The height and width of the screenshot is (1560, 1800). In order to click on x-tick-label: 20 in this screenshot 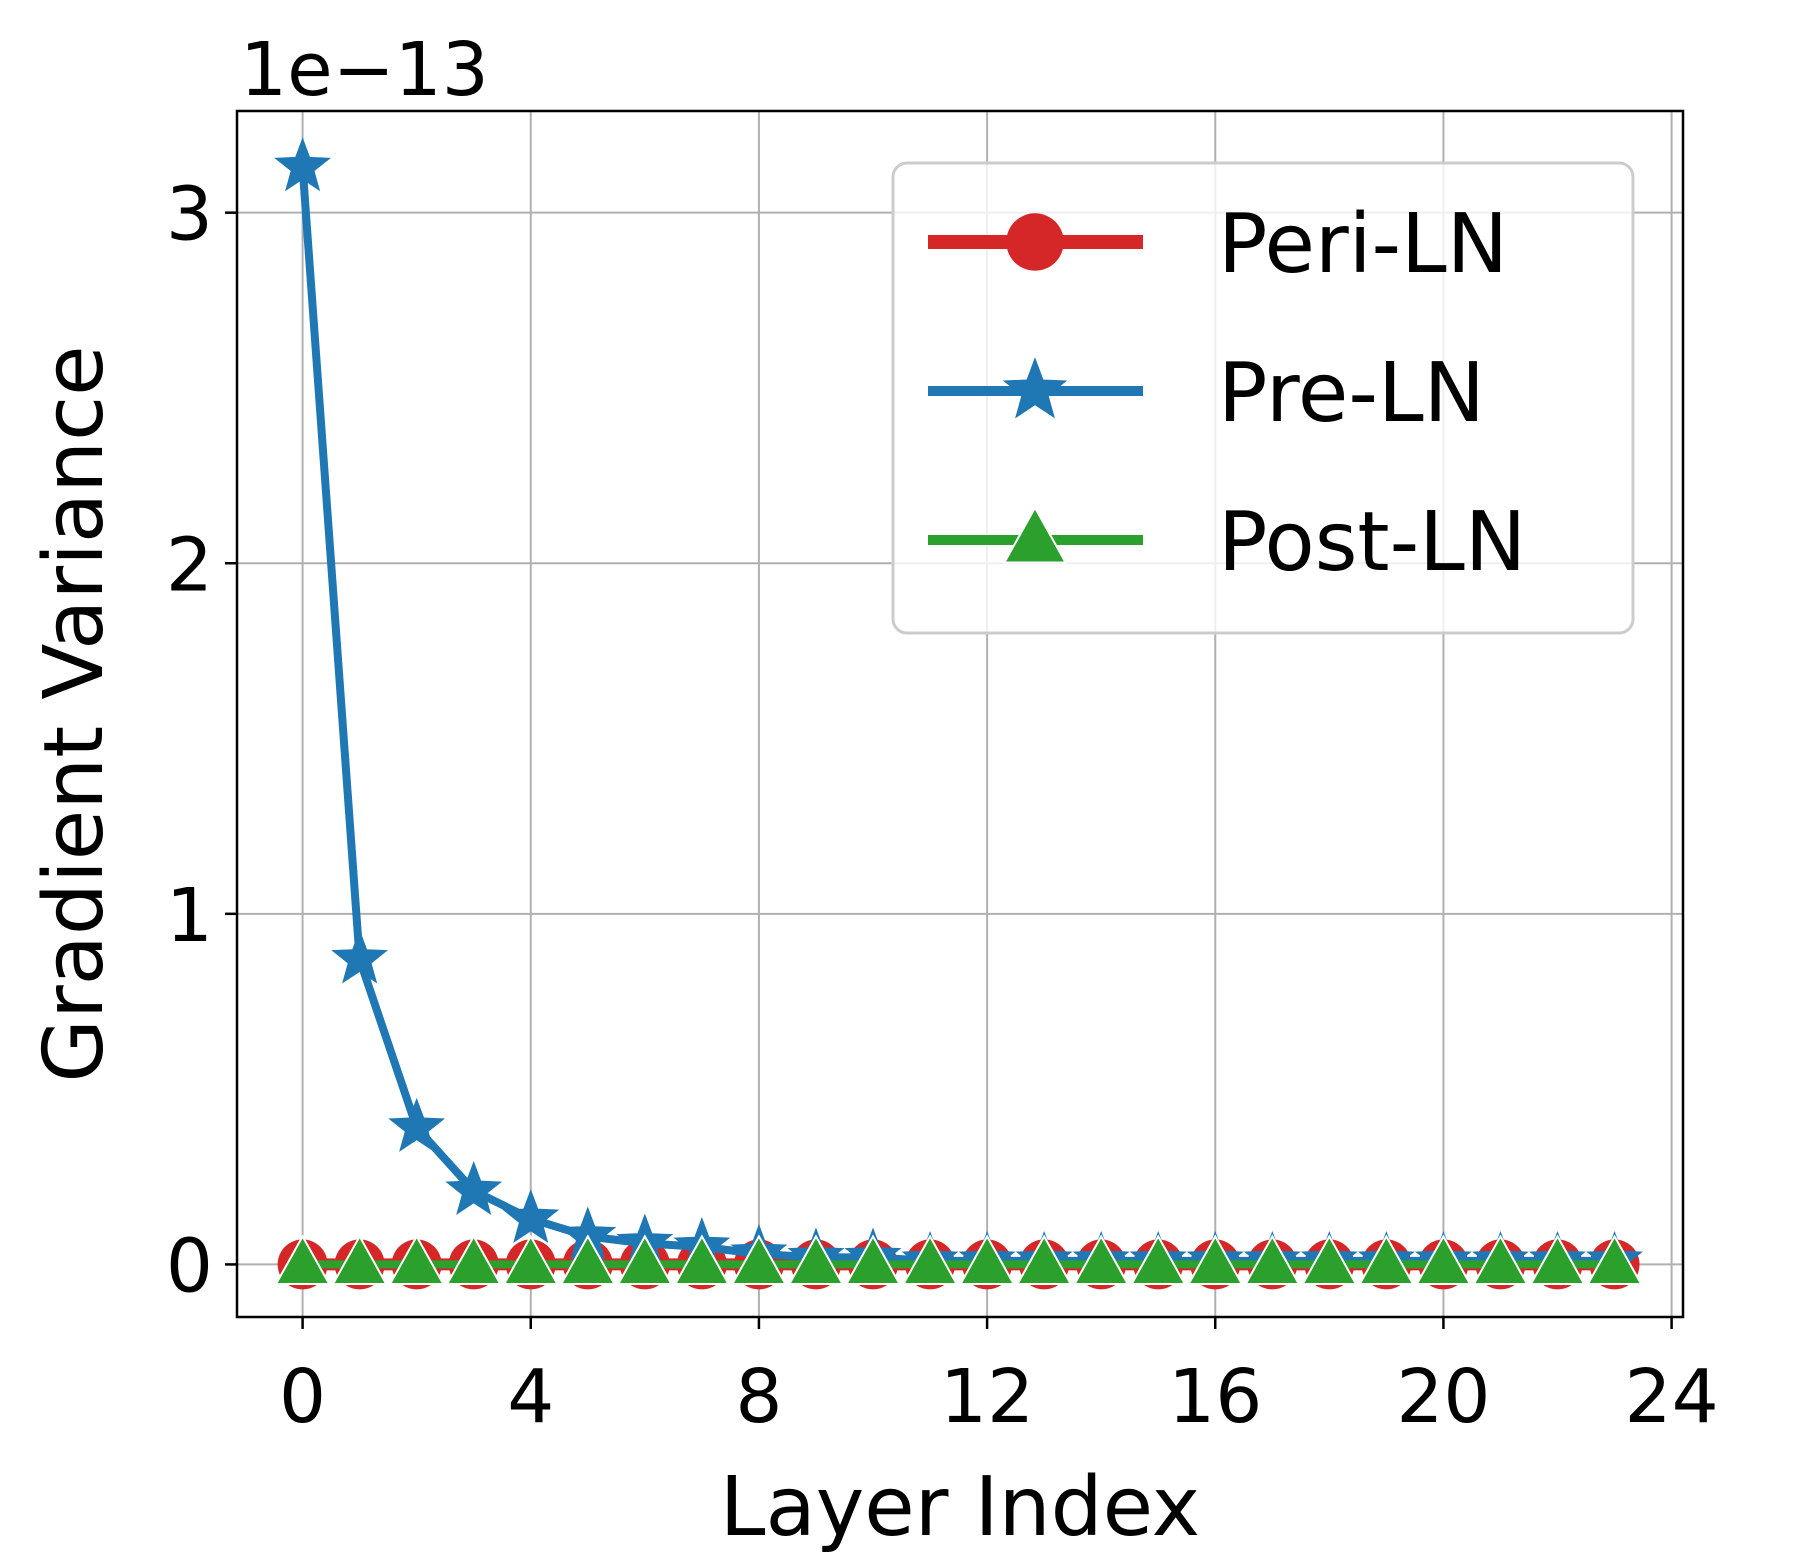, I will do `click(1443, 1397)`.